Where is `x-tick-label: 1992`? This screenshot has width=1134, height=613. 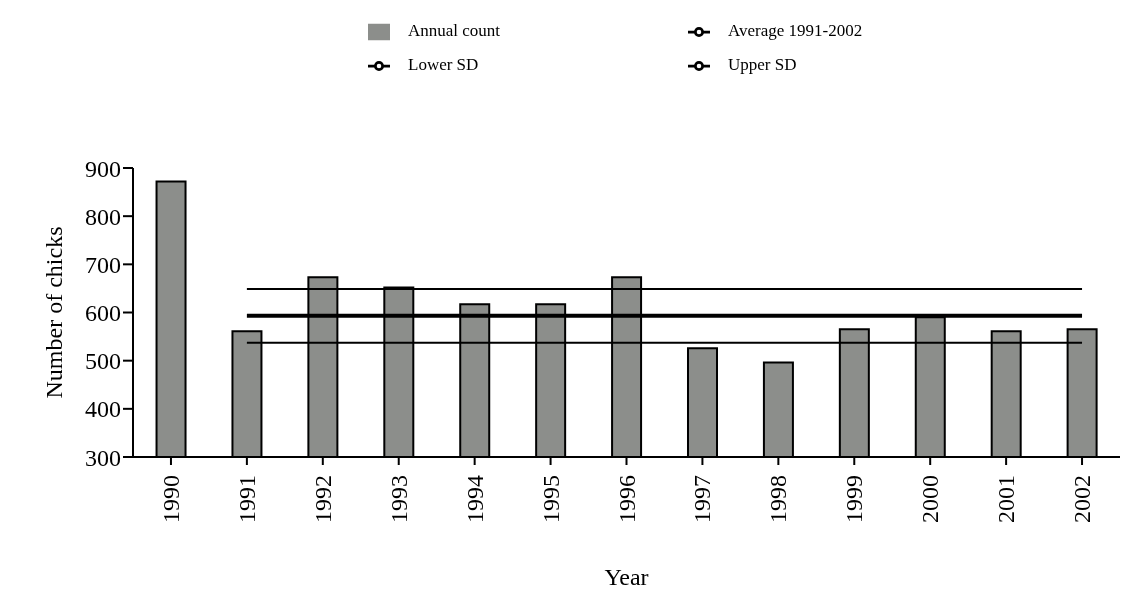
x-tick-label: 1992 is located at coordinates (322, 499).